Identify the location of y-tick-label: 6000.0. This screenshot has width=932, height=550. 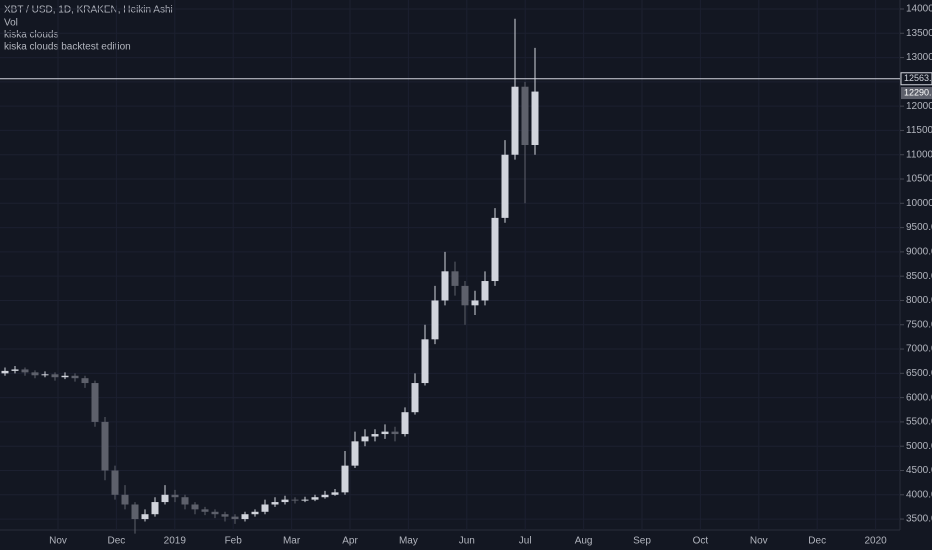
(919, 397).